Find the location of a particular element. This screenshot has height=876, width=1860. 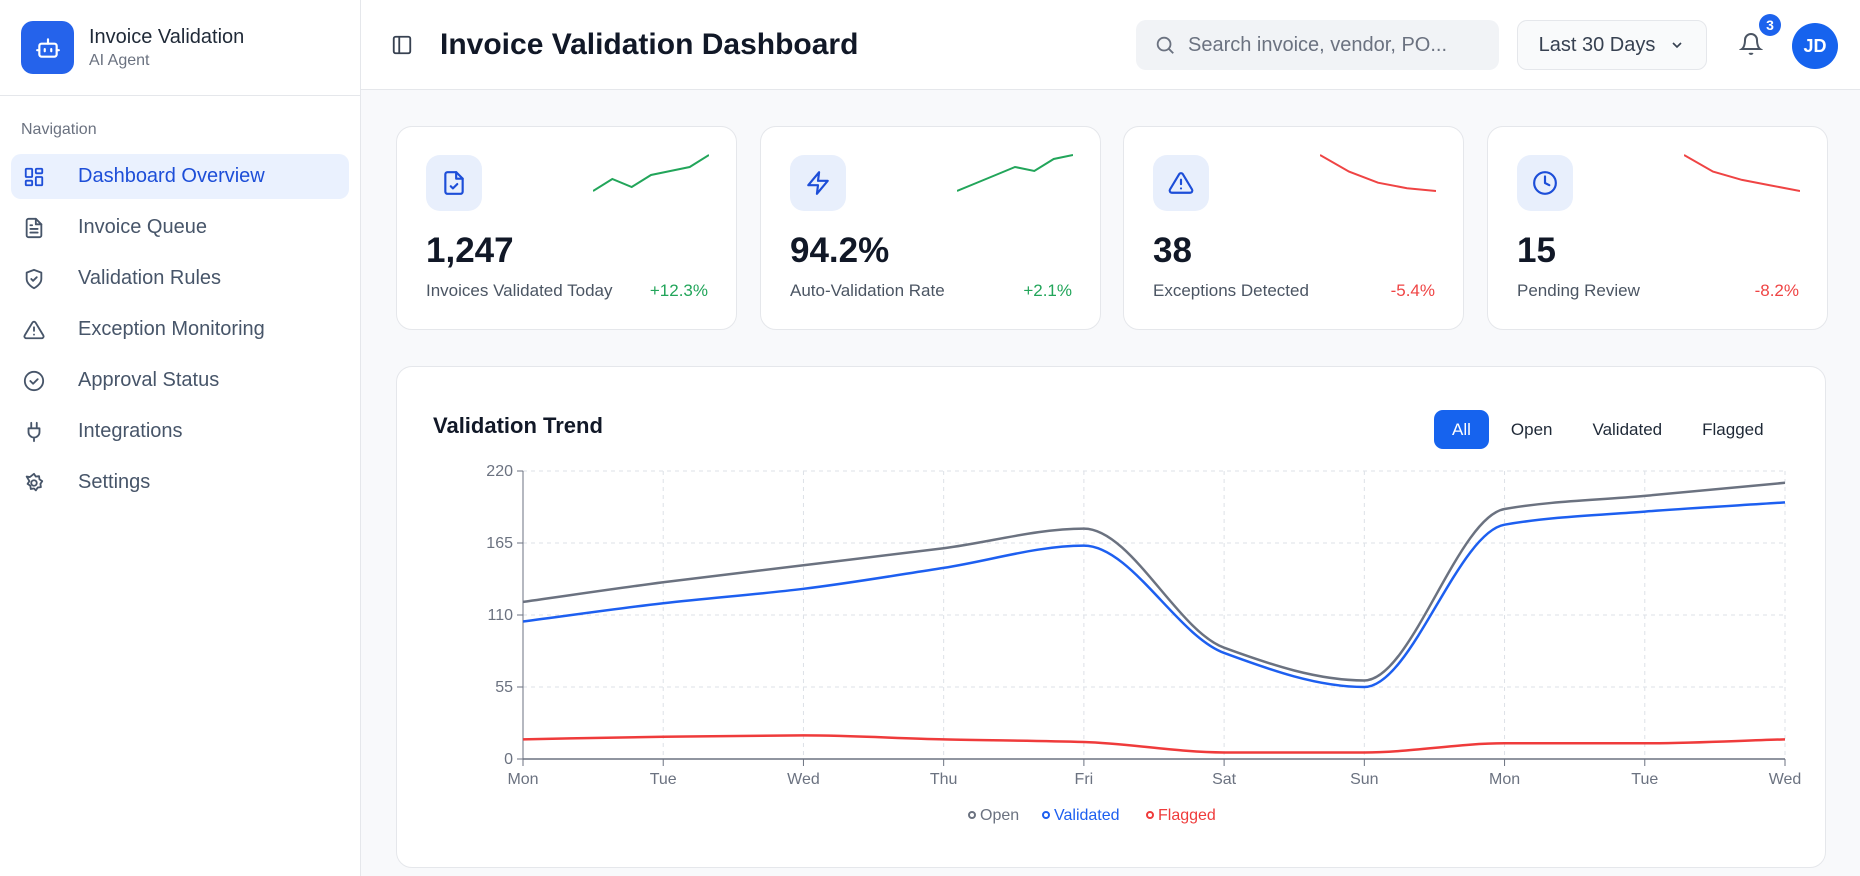

date-range-select: Last 30 Days is located at coordinates (1612, 45).